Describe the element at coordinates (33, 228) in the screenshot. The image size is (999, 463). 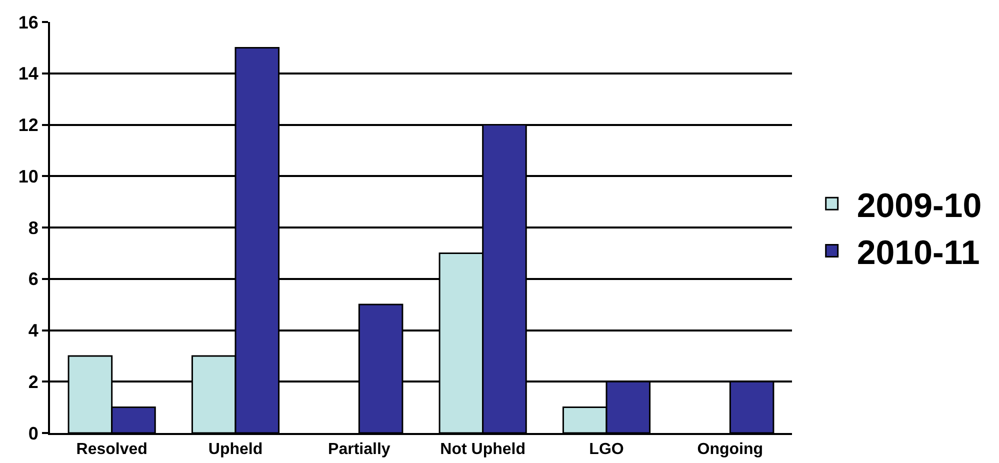
I see `y-tick-label: 8` at that location.